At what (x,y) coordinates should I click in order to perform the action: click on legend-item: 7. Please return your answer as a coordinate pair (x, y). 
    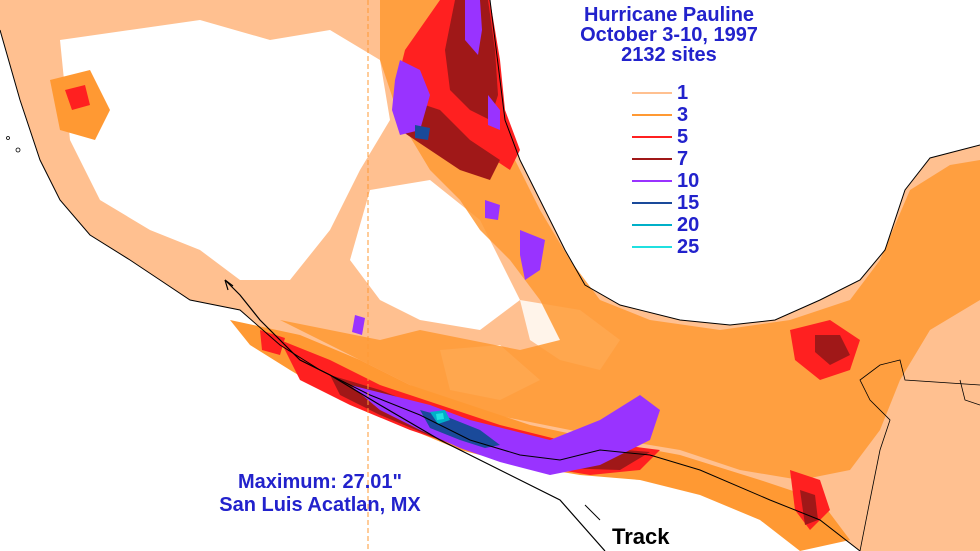
    Looking at the image, I should click on (677, 159).